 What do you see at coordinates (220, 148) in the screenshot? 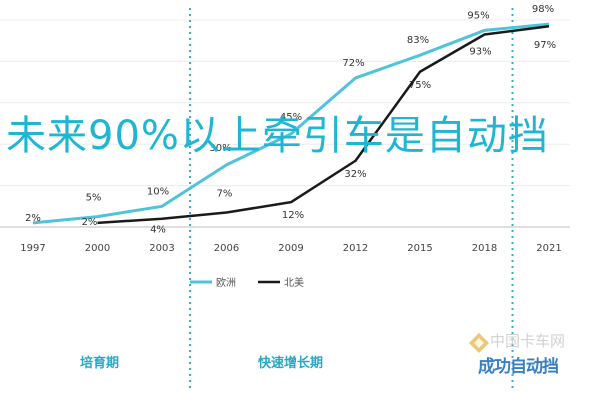
I see `data-label: 30%` at bounding box center [220, 148].